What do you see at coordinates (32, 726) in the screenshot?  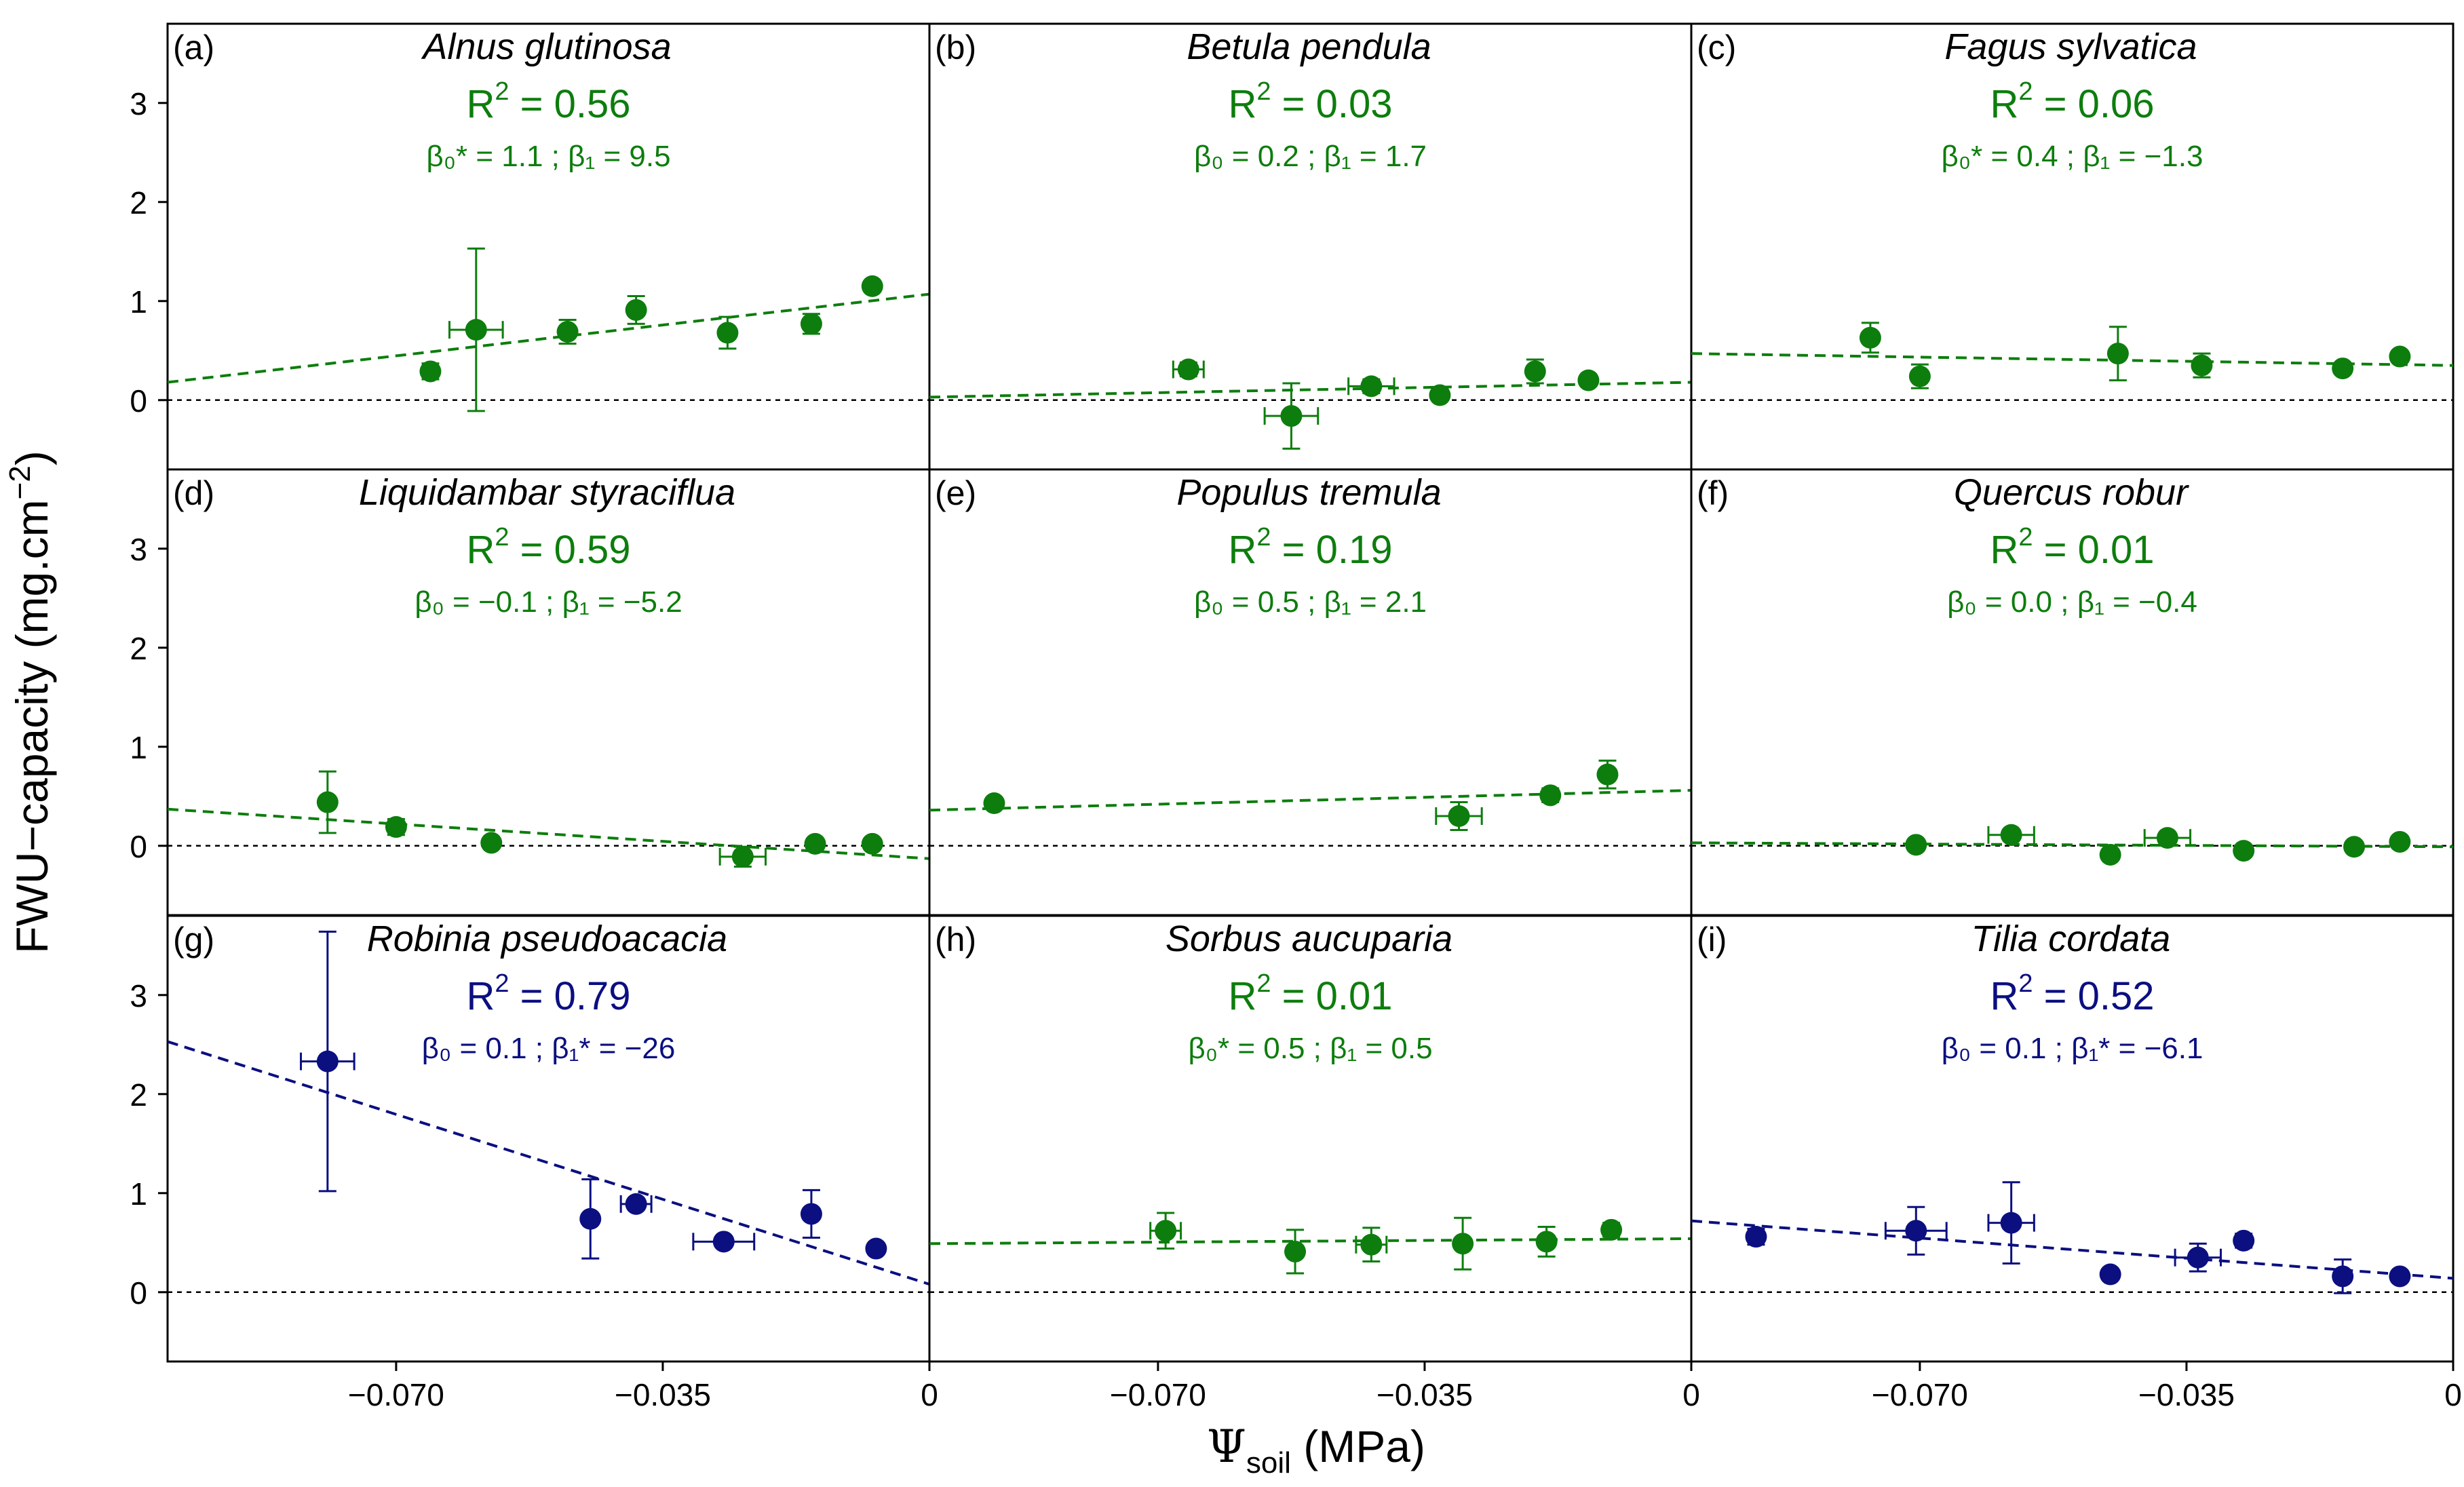 I see `y-axis-title-main: FWU−capacity (mg.cm` at bounding box center [32, 726].